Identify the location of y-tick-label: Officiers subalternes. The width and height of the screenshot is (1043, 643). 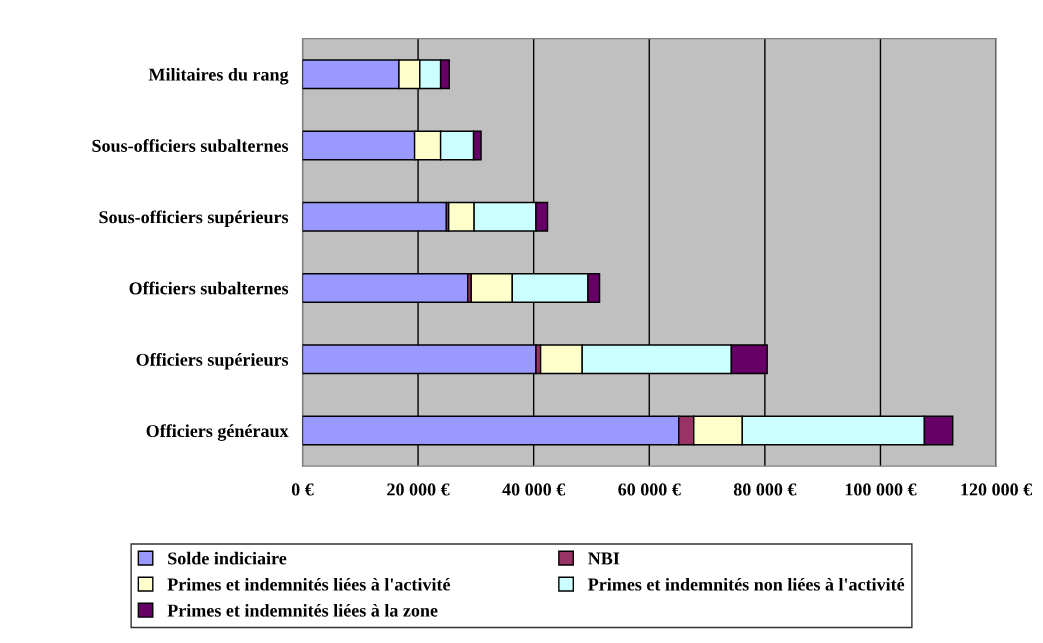
(209, 288).